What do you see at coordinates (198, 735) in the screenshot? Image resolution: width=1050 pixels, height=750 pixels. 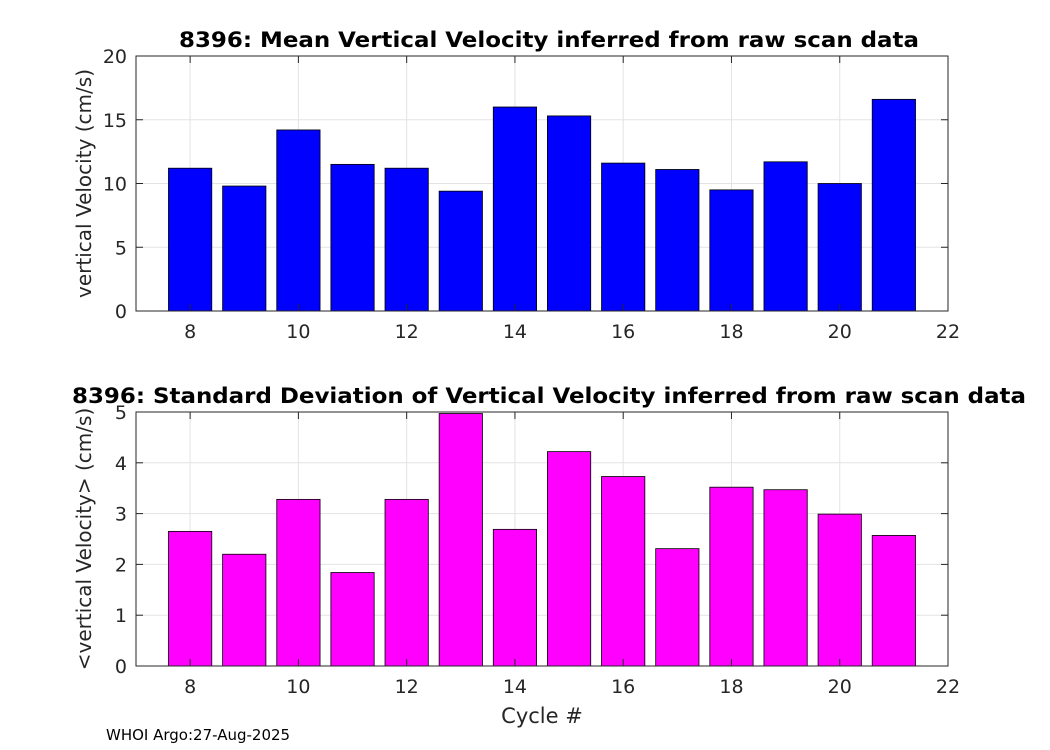 I see `footer-credit: WHOI Argo:27-Aug-2025` at bounding box center [198, 735].